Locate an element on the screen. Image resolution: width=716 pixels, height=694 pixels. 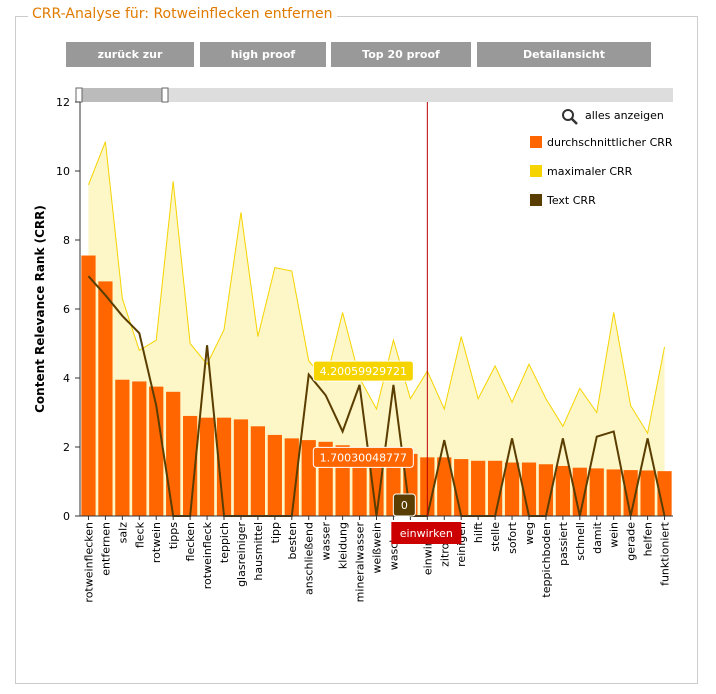
tooltip-value: 4.20059929721 is located at coordinates (363, 371).